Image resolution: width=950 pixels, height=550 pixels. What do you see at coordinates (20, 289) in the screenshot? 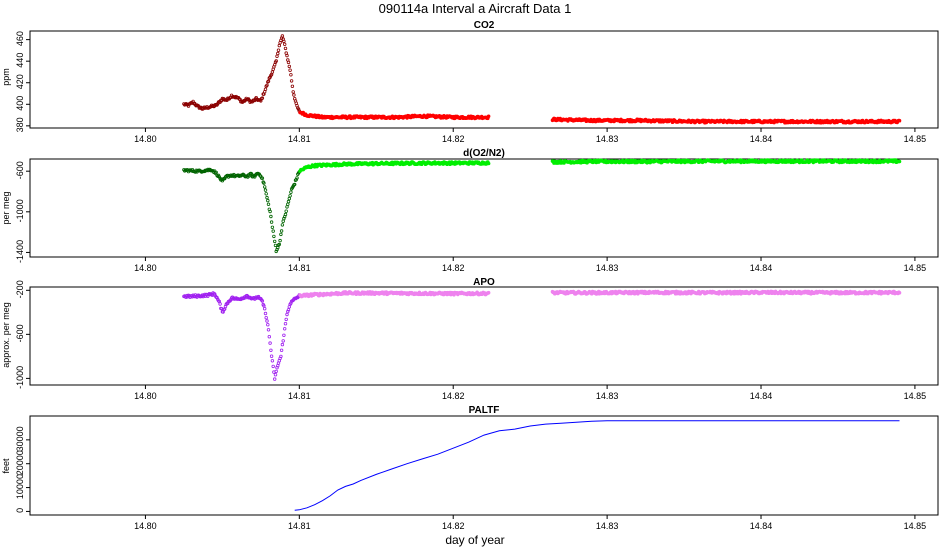
I see `apo-y-tick-label: -200` at bounding box center [20, 289].